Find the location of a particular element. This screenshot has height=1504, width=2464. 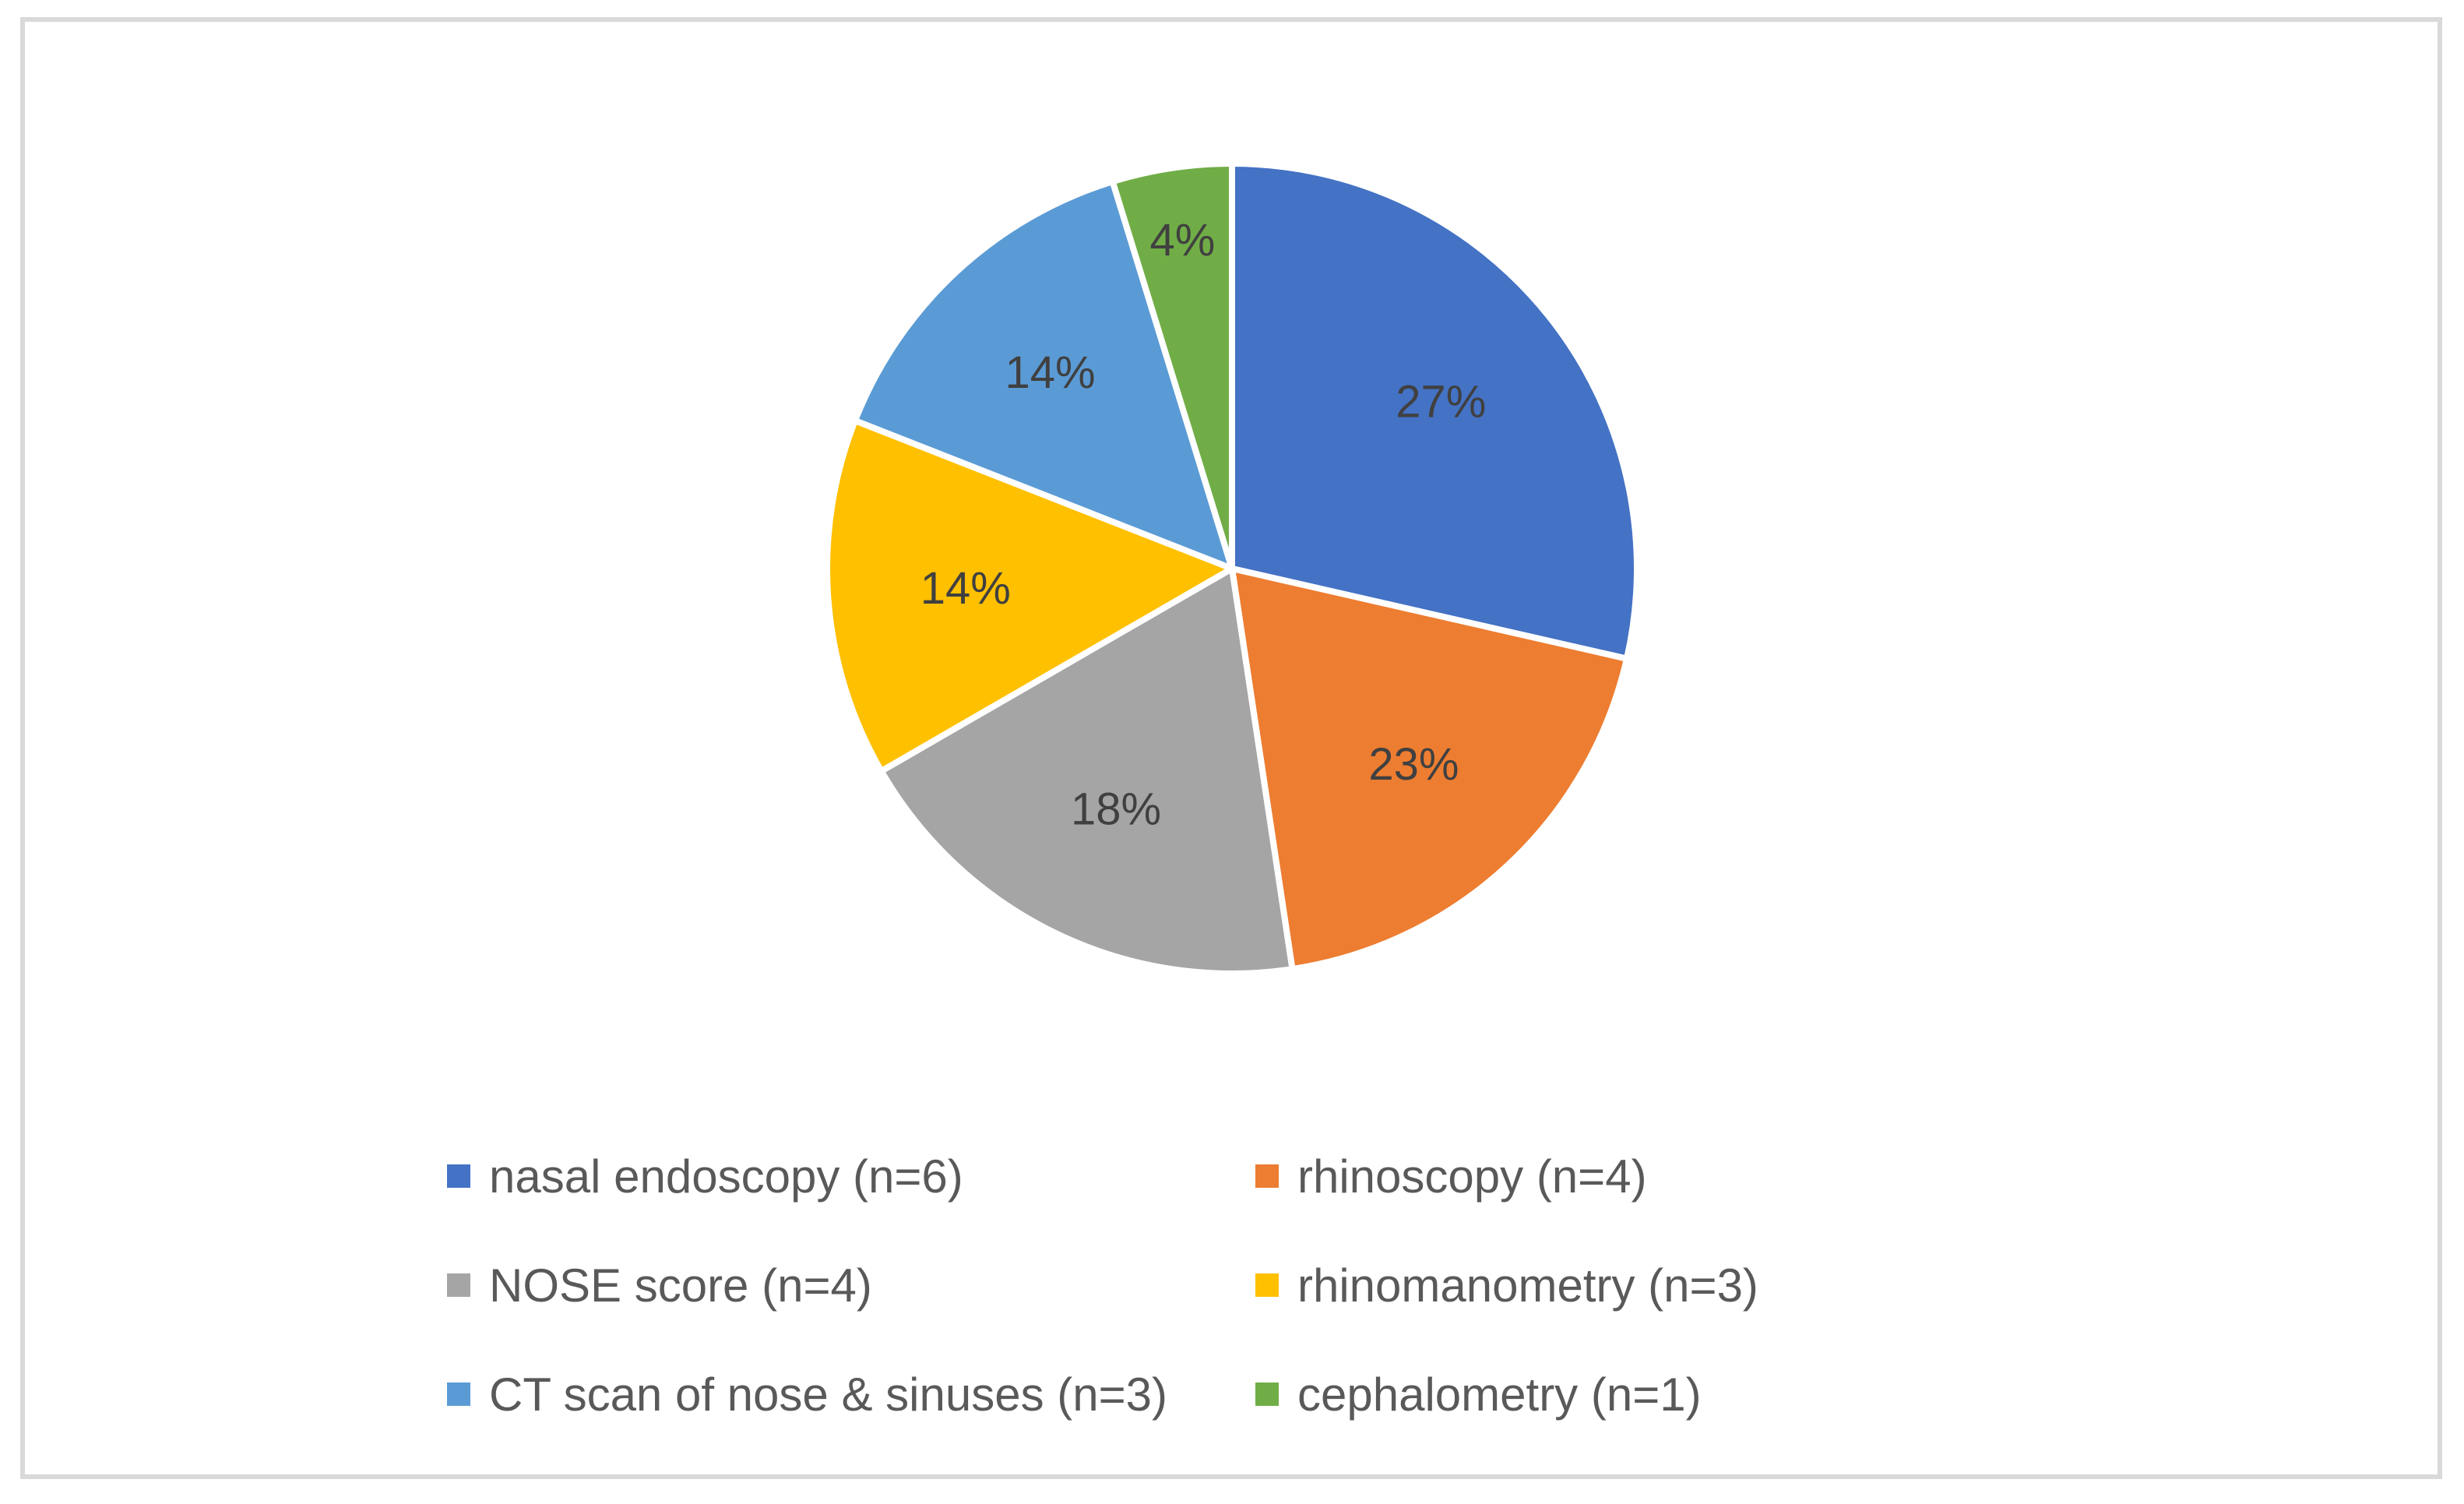

legend-label-rhinoscopy: rhinoscopy (n=4) is located at coordinates (1472, 1176).